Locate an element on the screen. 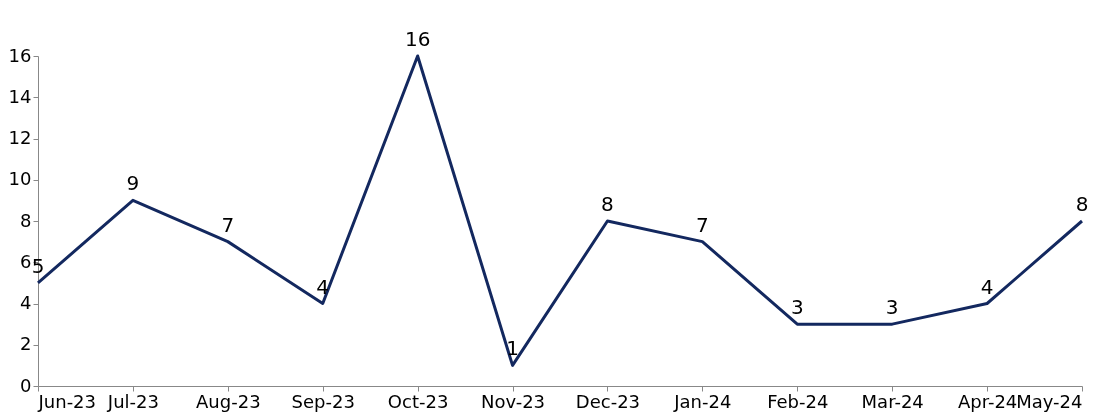 This screenshot has width=1119, height=417. y-tick-label: 12 is located at coordinates (20, 137).